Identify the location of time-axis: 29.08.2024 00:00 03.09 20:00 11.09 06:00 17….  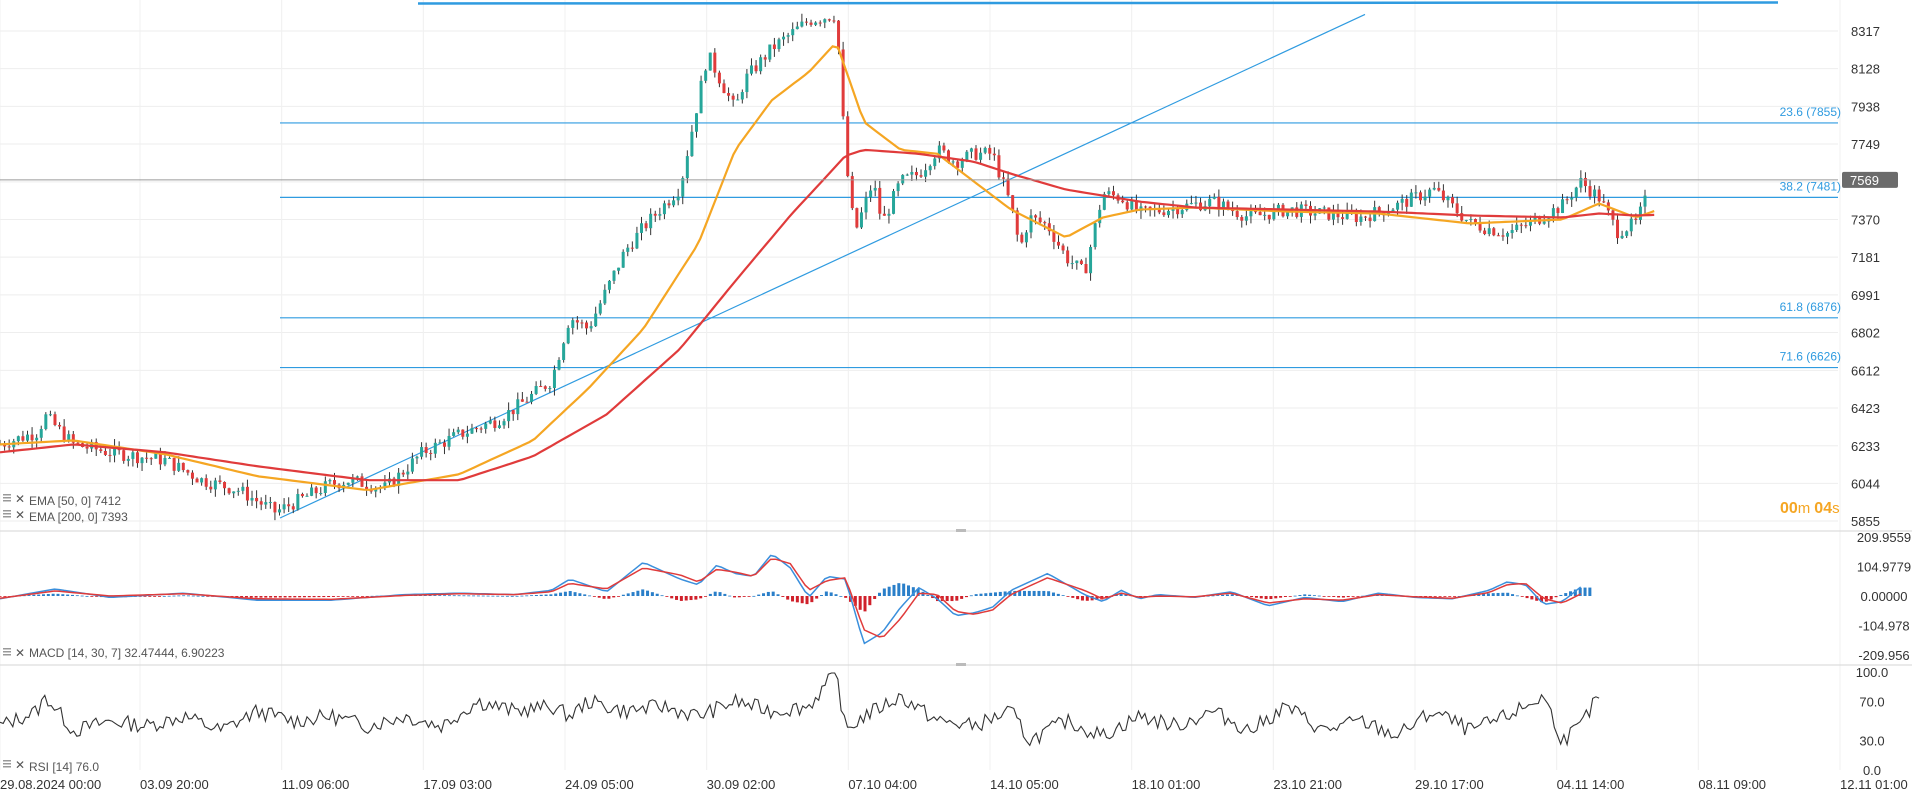
(954, 784).